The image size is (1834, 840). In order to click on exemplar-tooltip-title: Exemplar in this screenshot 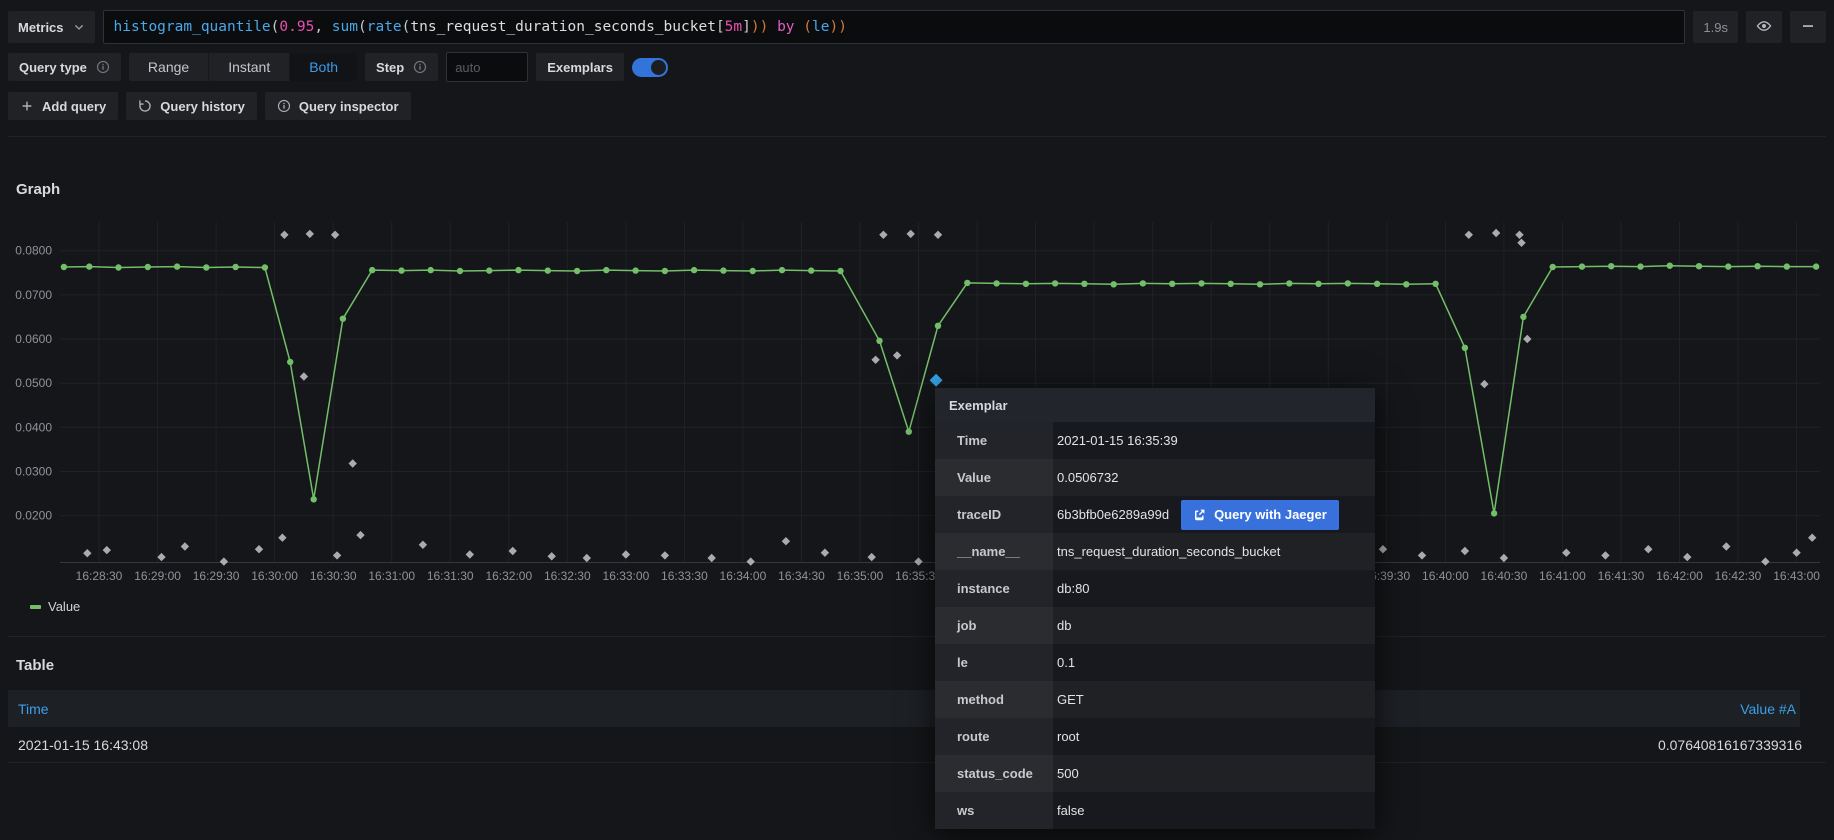, I will do `click(1155, 405)`.